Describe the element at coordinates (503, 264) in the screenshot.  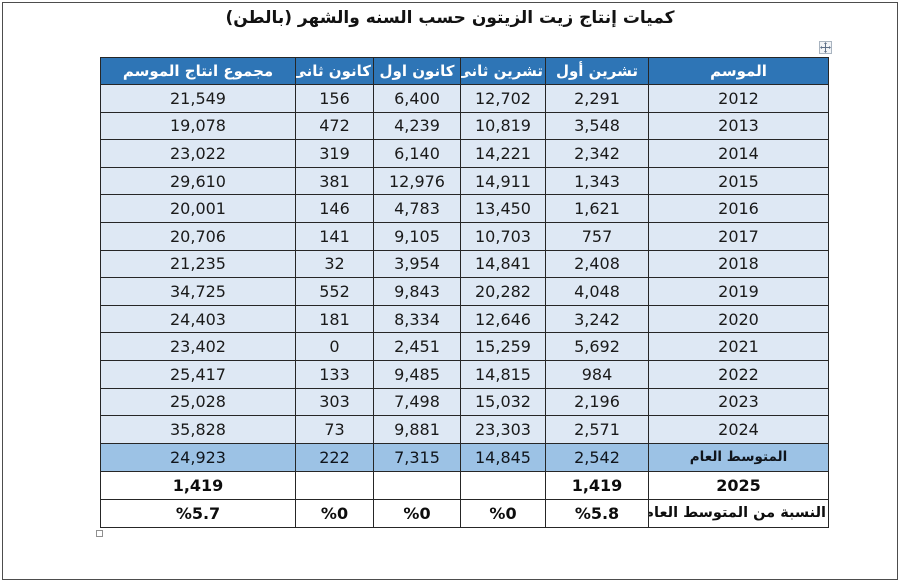
I see `table-cell: 14,841` at that location.